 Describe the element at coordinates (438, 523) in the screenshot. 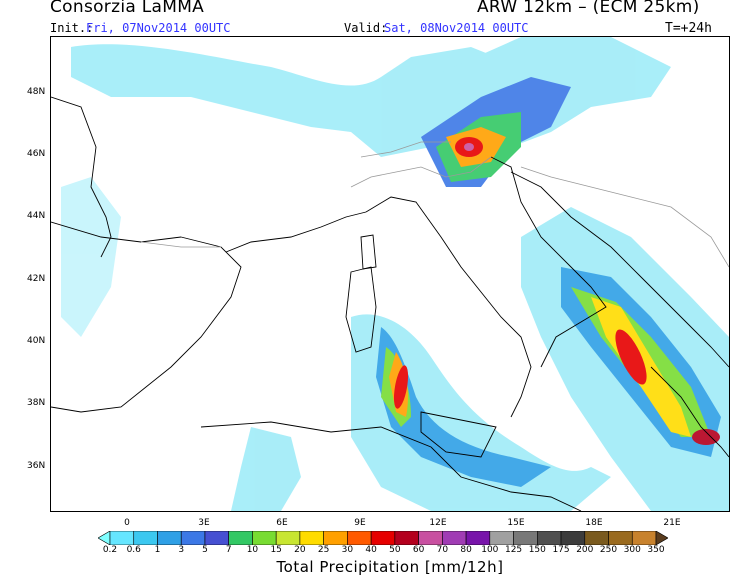

I see `lon-label: 12E` at that location.